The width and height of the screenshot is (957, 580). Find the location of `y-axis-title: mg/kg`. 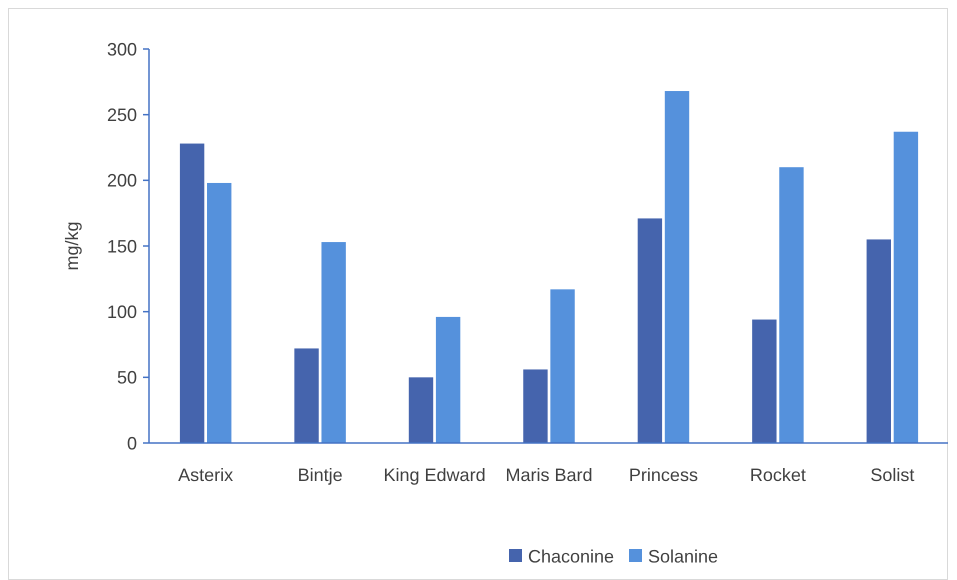

y-axis-title: mg/kg is located at coordinates (72, 246).